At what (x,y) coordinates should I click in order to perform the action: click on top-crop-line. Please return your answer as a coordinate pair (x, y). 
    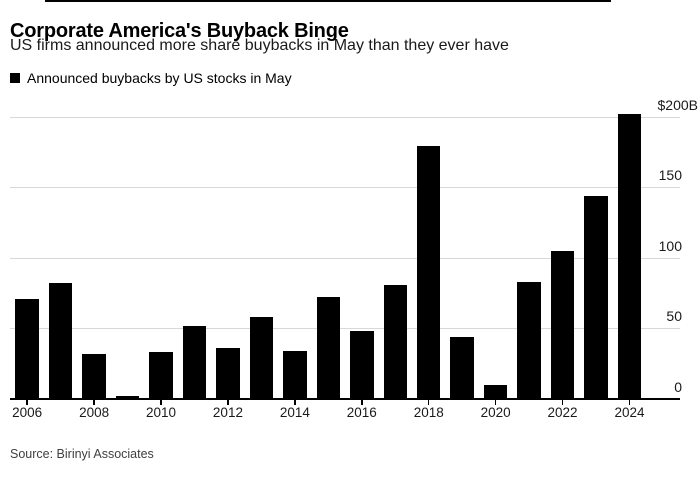
    Looking at the image, I should click on (328, 1).